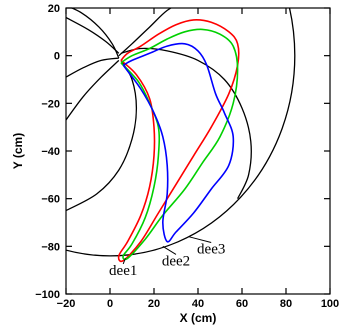  What do you see at coordinates (200, 239) in the screenshot?
I see `annotation-leader-dee3` at bounding box center [200, 239].